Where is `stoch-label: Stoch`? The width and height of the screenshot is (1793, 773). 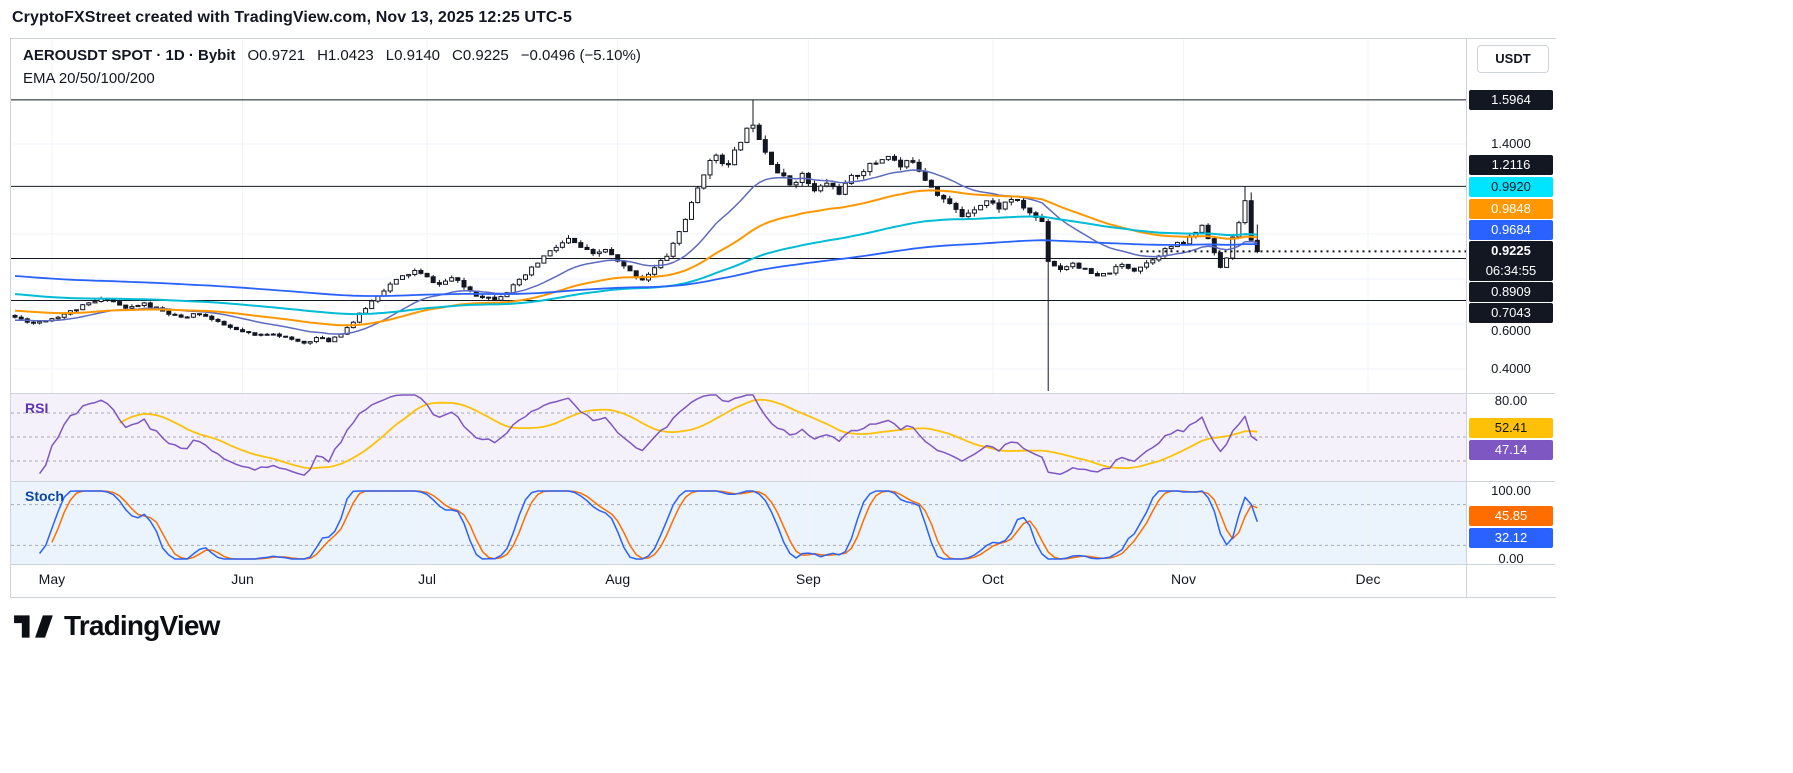 stoch-label: Stoch is located at coordinates (44, 496).